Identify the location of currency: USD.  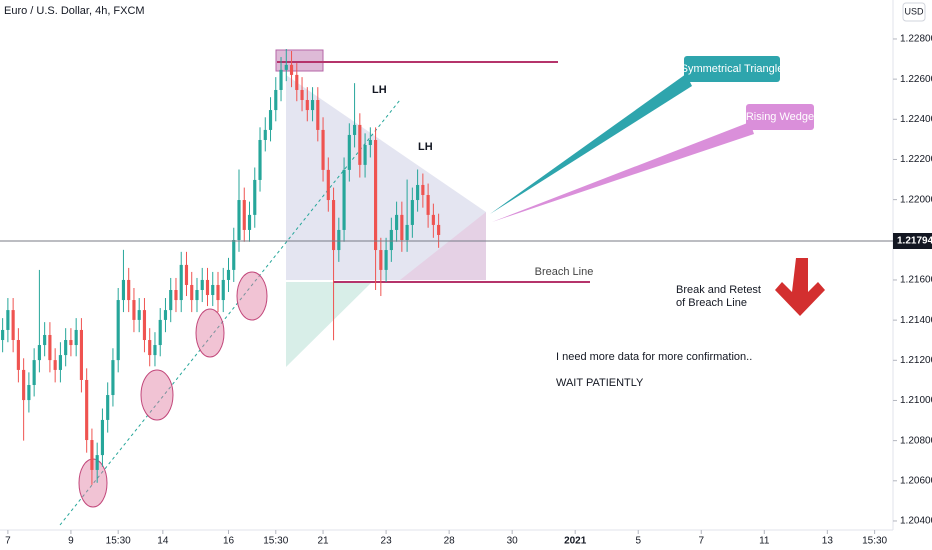
(914, 11).